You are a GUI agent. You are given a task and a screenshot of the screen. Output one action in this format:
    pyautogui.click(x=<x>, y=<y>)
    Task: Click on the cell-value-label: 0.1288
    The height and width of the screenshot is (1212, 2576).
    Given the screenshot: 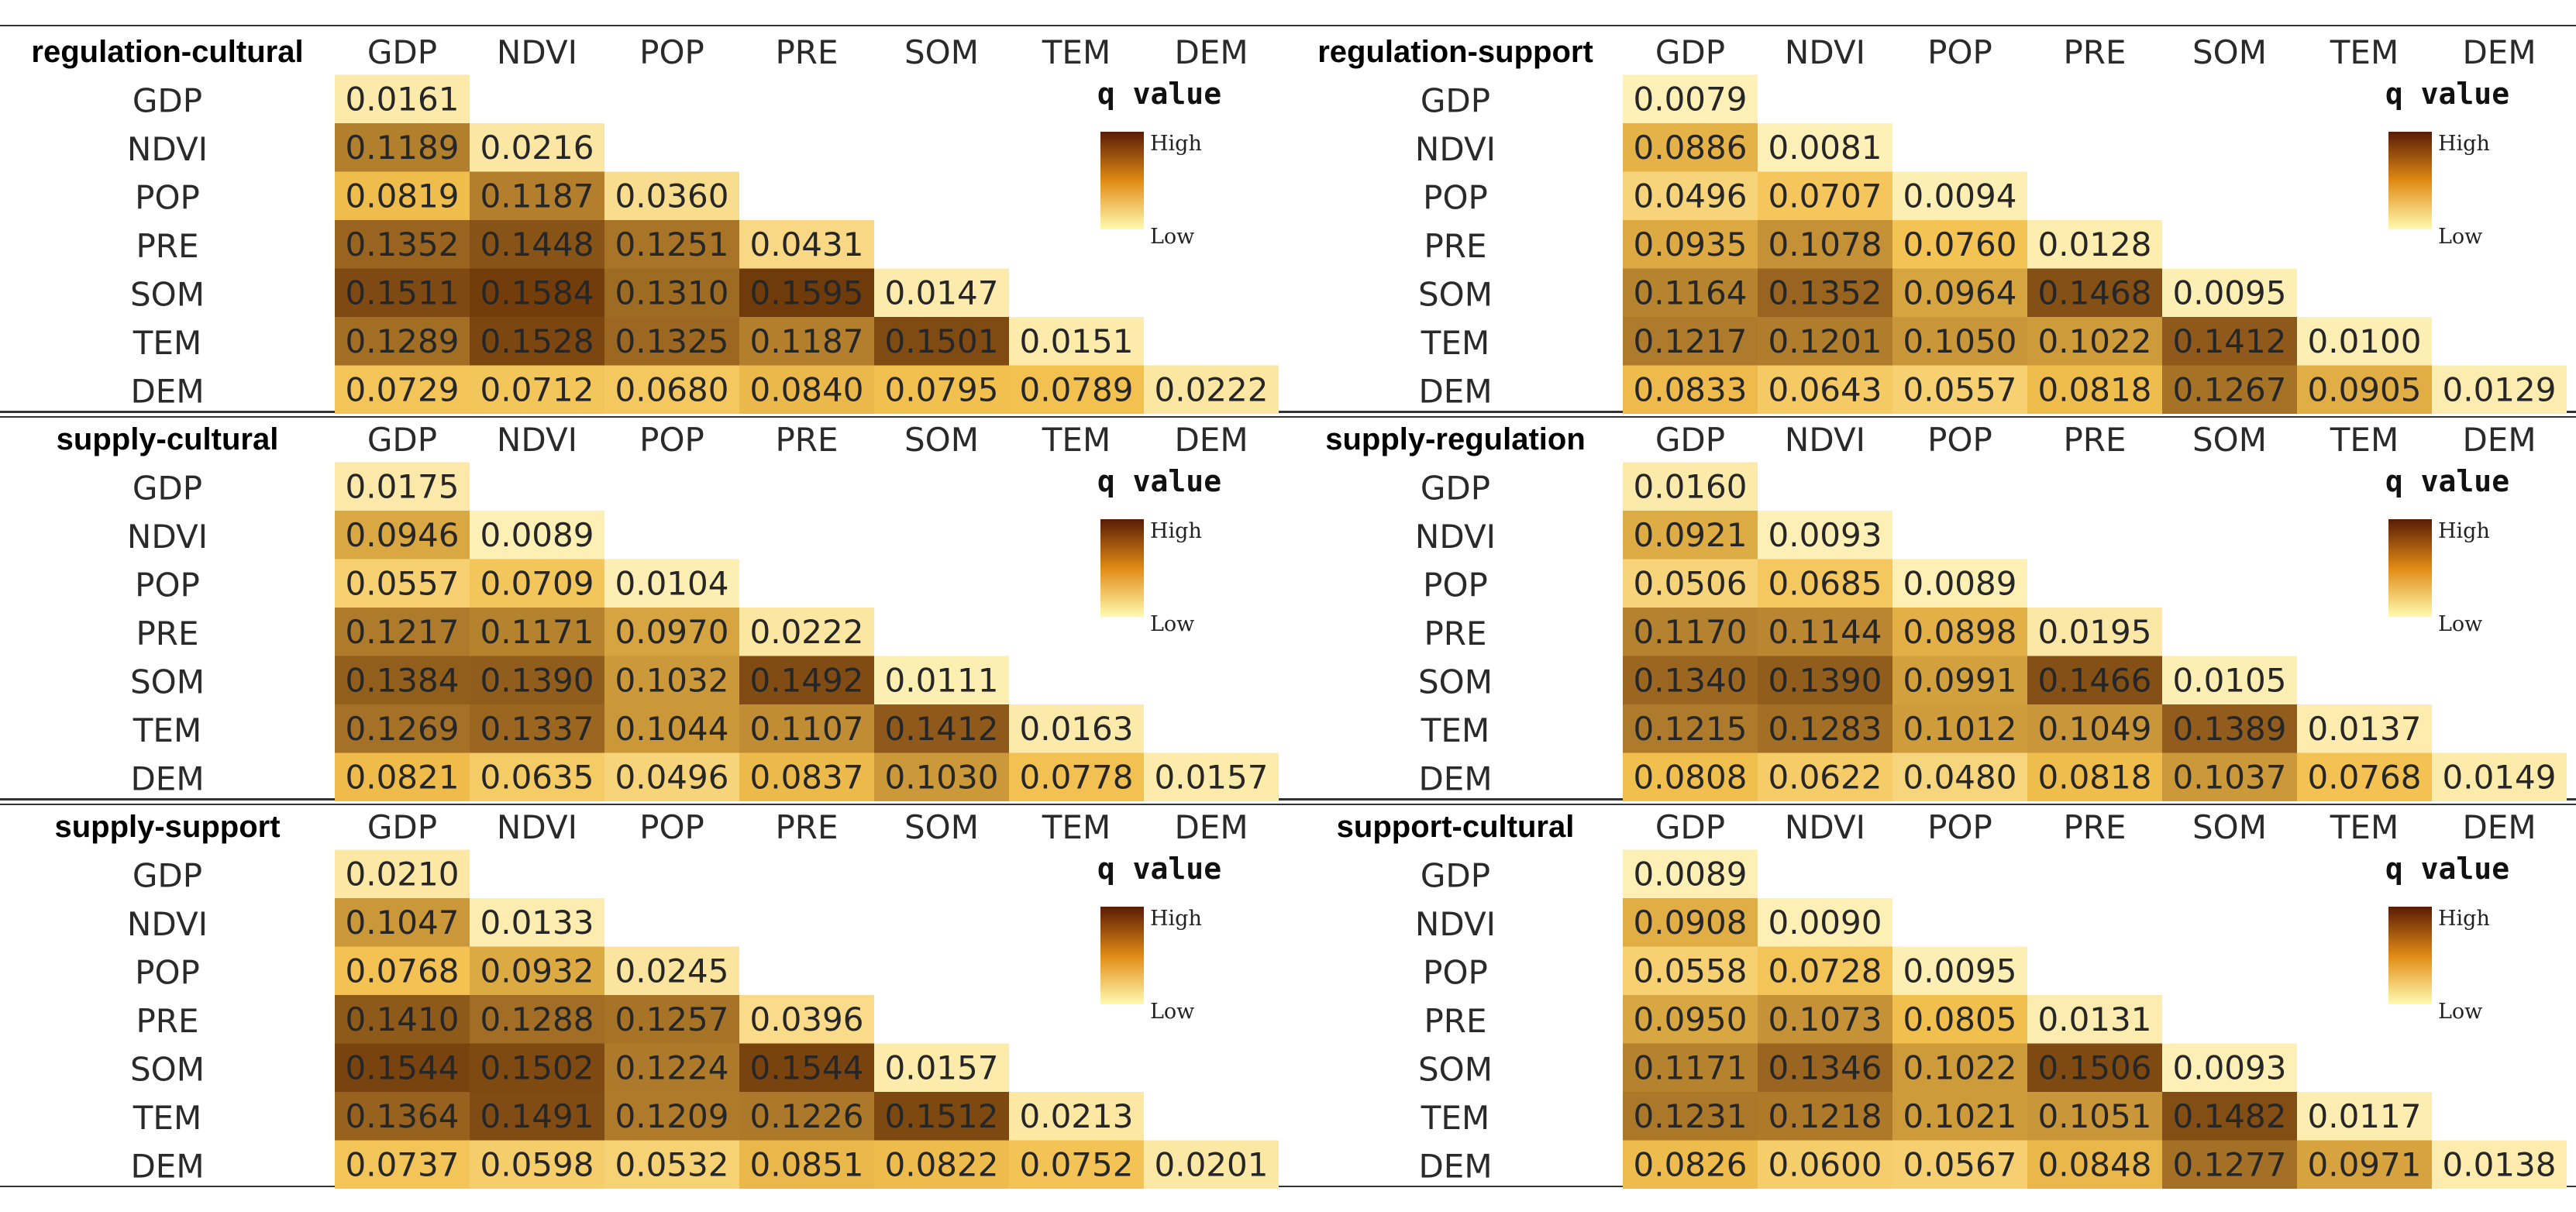 What is the action you would take?
    pyautogui.click(x=537, y=1019)
    